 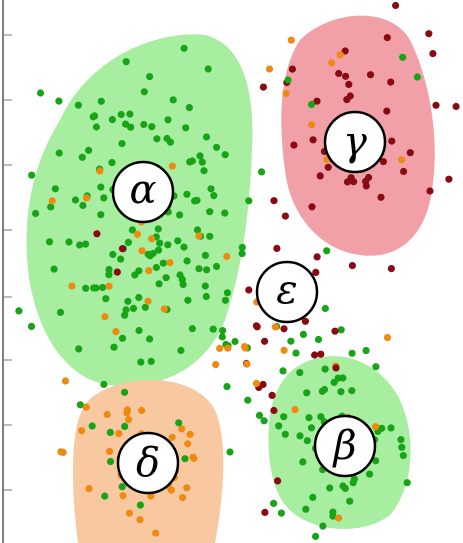 I want to click on label-delta-circle, so click(x=148, y=463).